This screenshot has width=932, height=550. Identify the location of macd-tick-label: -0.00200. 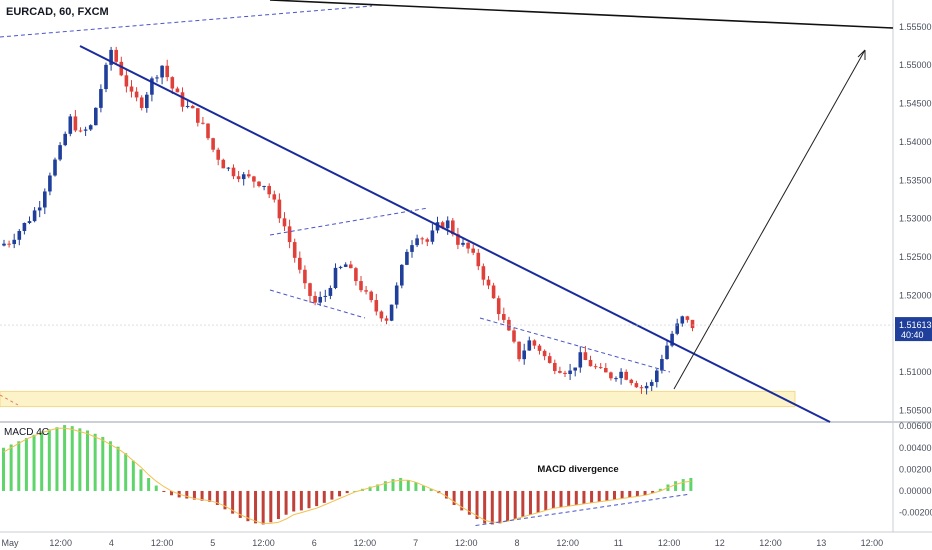
(915, 513).